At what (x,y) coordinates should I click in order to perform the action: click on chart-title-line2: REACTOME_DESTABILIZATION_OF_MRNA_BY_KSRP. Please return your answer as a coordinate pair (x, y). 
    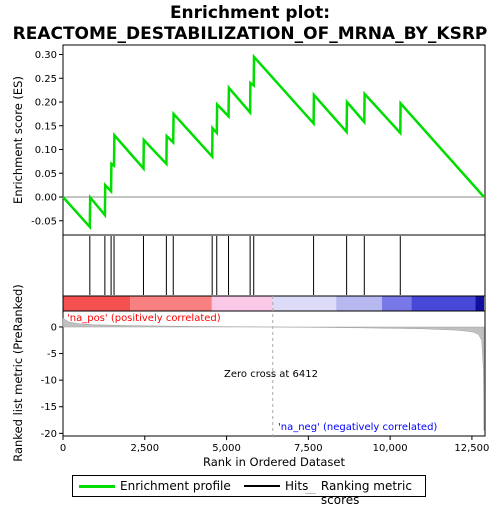
    Looking at the image, I should click on (250, 34).